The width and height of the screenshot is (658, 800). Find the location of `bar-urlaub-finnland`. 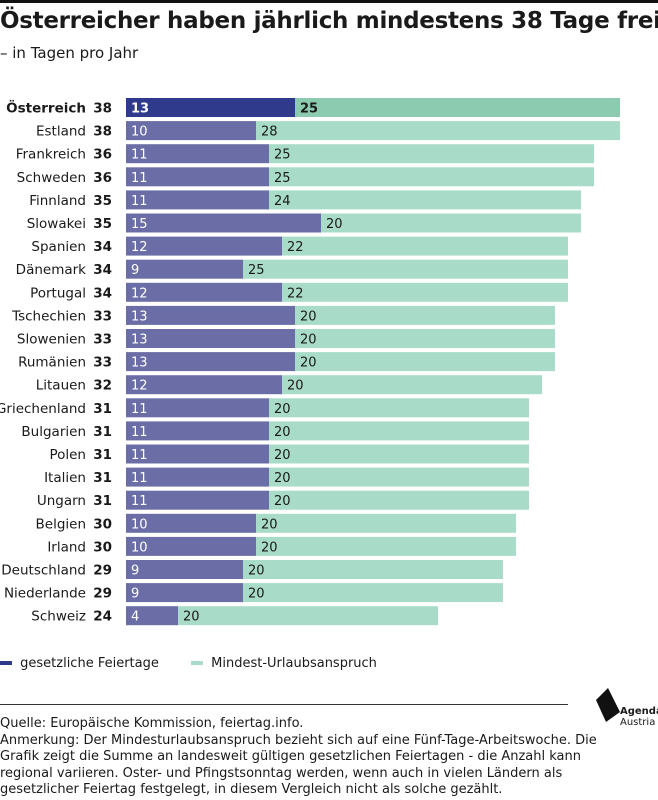

bar-urlaub-finnland is located at coordinates (425, 200).